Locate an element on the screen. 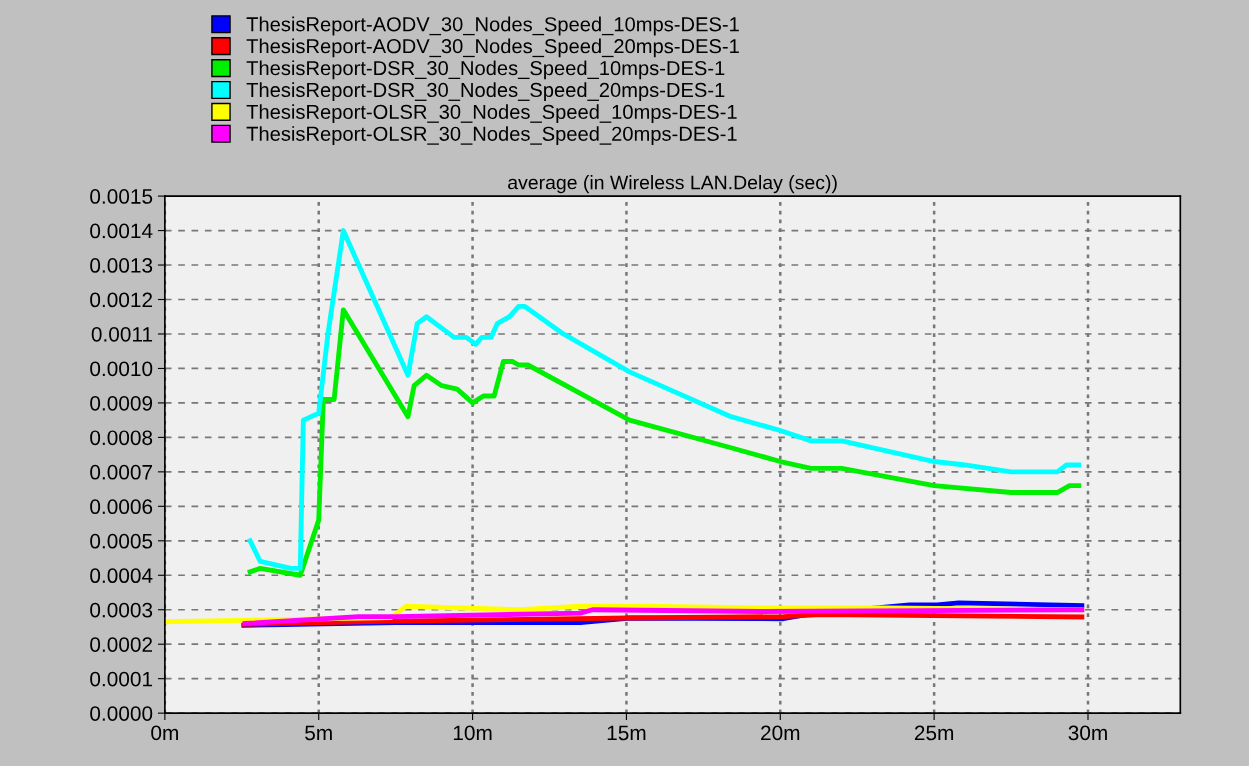 The width and height of the screenshot is (1249, 766). y-tick-label: 0.0005 is located at coordinates (121, 541).